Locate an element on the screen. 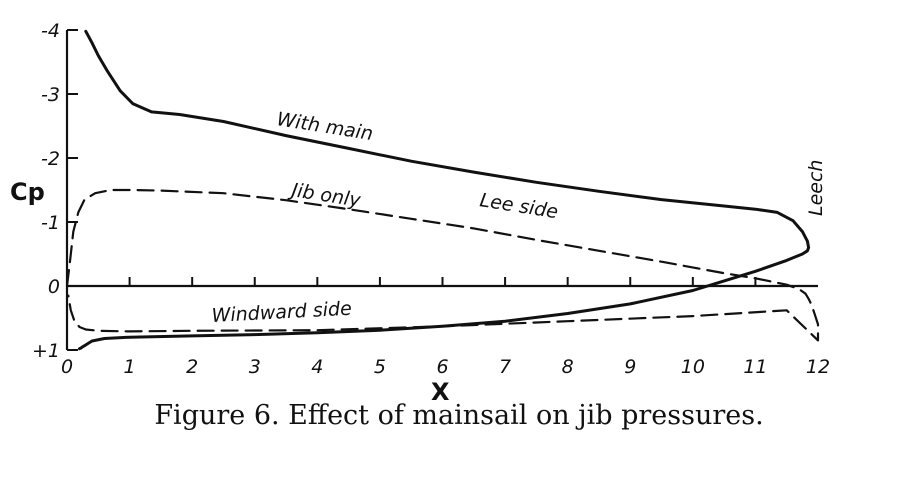  lee-side-annotation: Lee side is located at coordinates (518, 206).